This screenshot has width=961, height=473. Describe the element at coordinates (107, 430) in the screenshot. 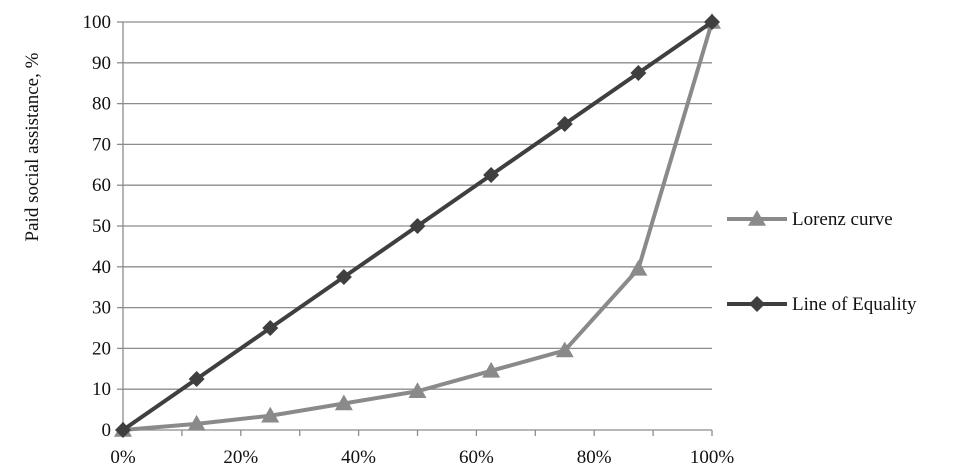

I see `y-tick-label: 0` at that location.